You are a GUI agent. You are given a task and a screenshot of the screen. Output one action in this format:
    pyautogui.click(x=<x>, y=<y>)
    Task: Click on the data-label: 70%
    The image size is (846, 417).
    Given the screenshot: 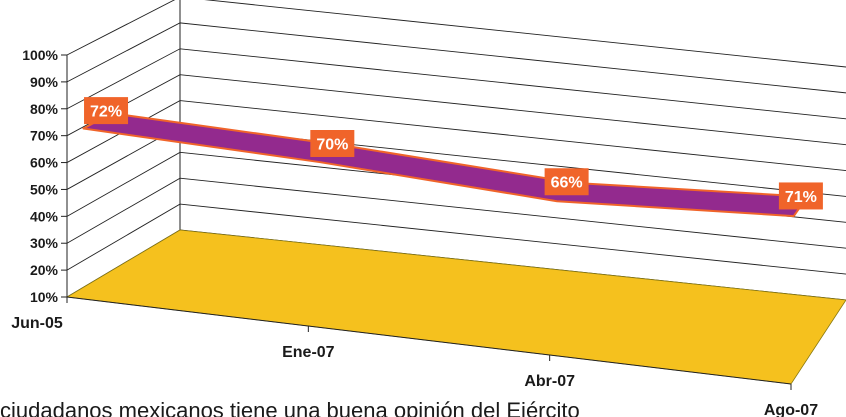 What is the action you would take?
    pyautogui.click(x=332, y=145)
    